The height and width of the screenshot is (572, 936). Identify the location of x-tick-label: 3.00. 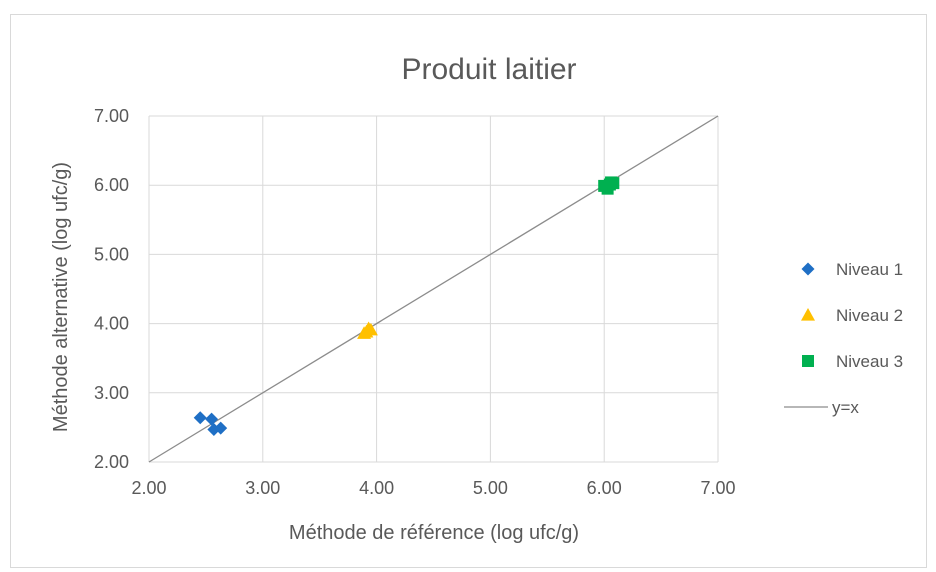
(262, 488).